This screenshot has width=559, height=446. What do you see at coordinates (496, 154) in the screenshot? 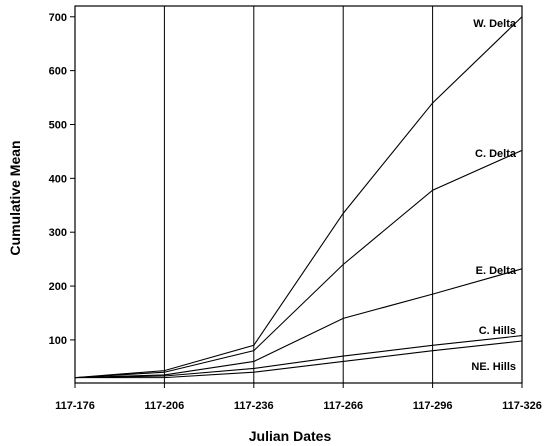
I see `series-label: C. Delta` at bounding box center [496, 154].